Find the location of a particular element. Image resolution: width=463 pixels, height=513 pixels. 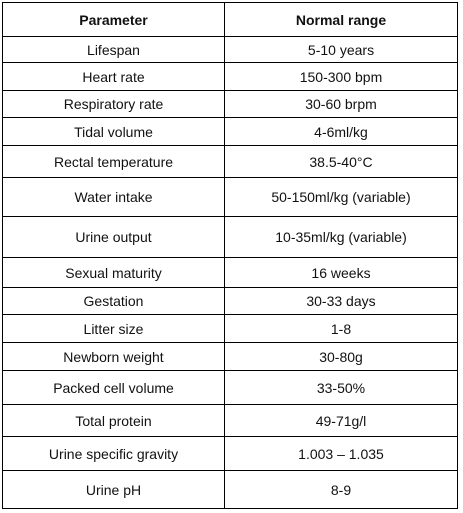

parameter-cell: Litter size is located at coordinates (113, 328).